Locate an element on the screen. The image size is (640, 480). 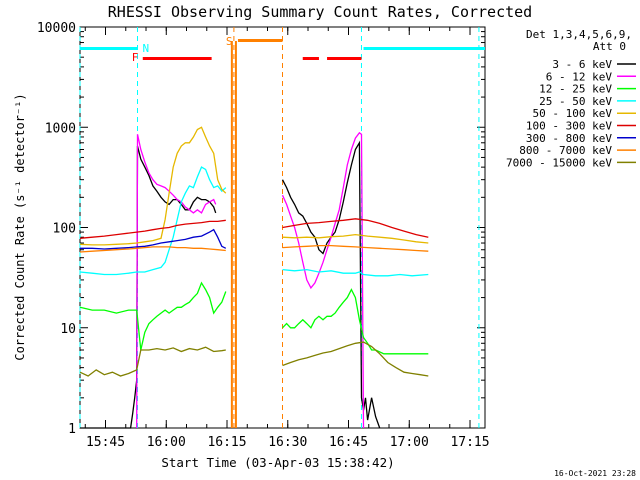
legend-entry-label: 25 - 50 keV is located at coordinates (575, 101).